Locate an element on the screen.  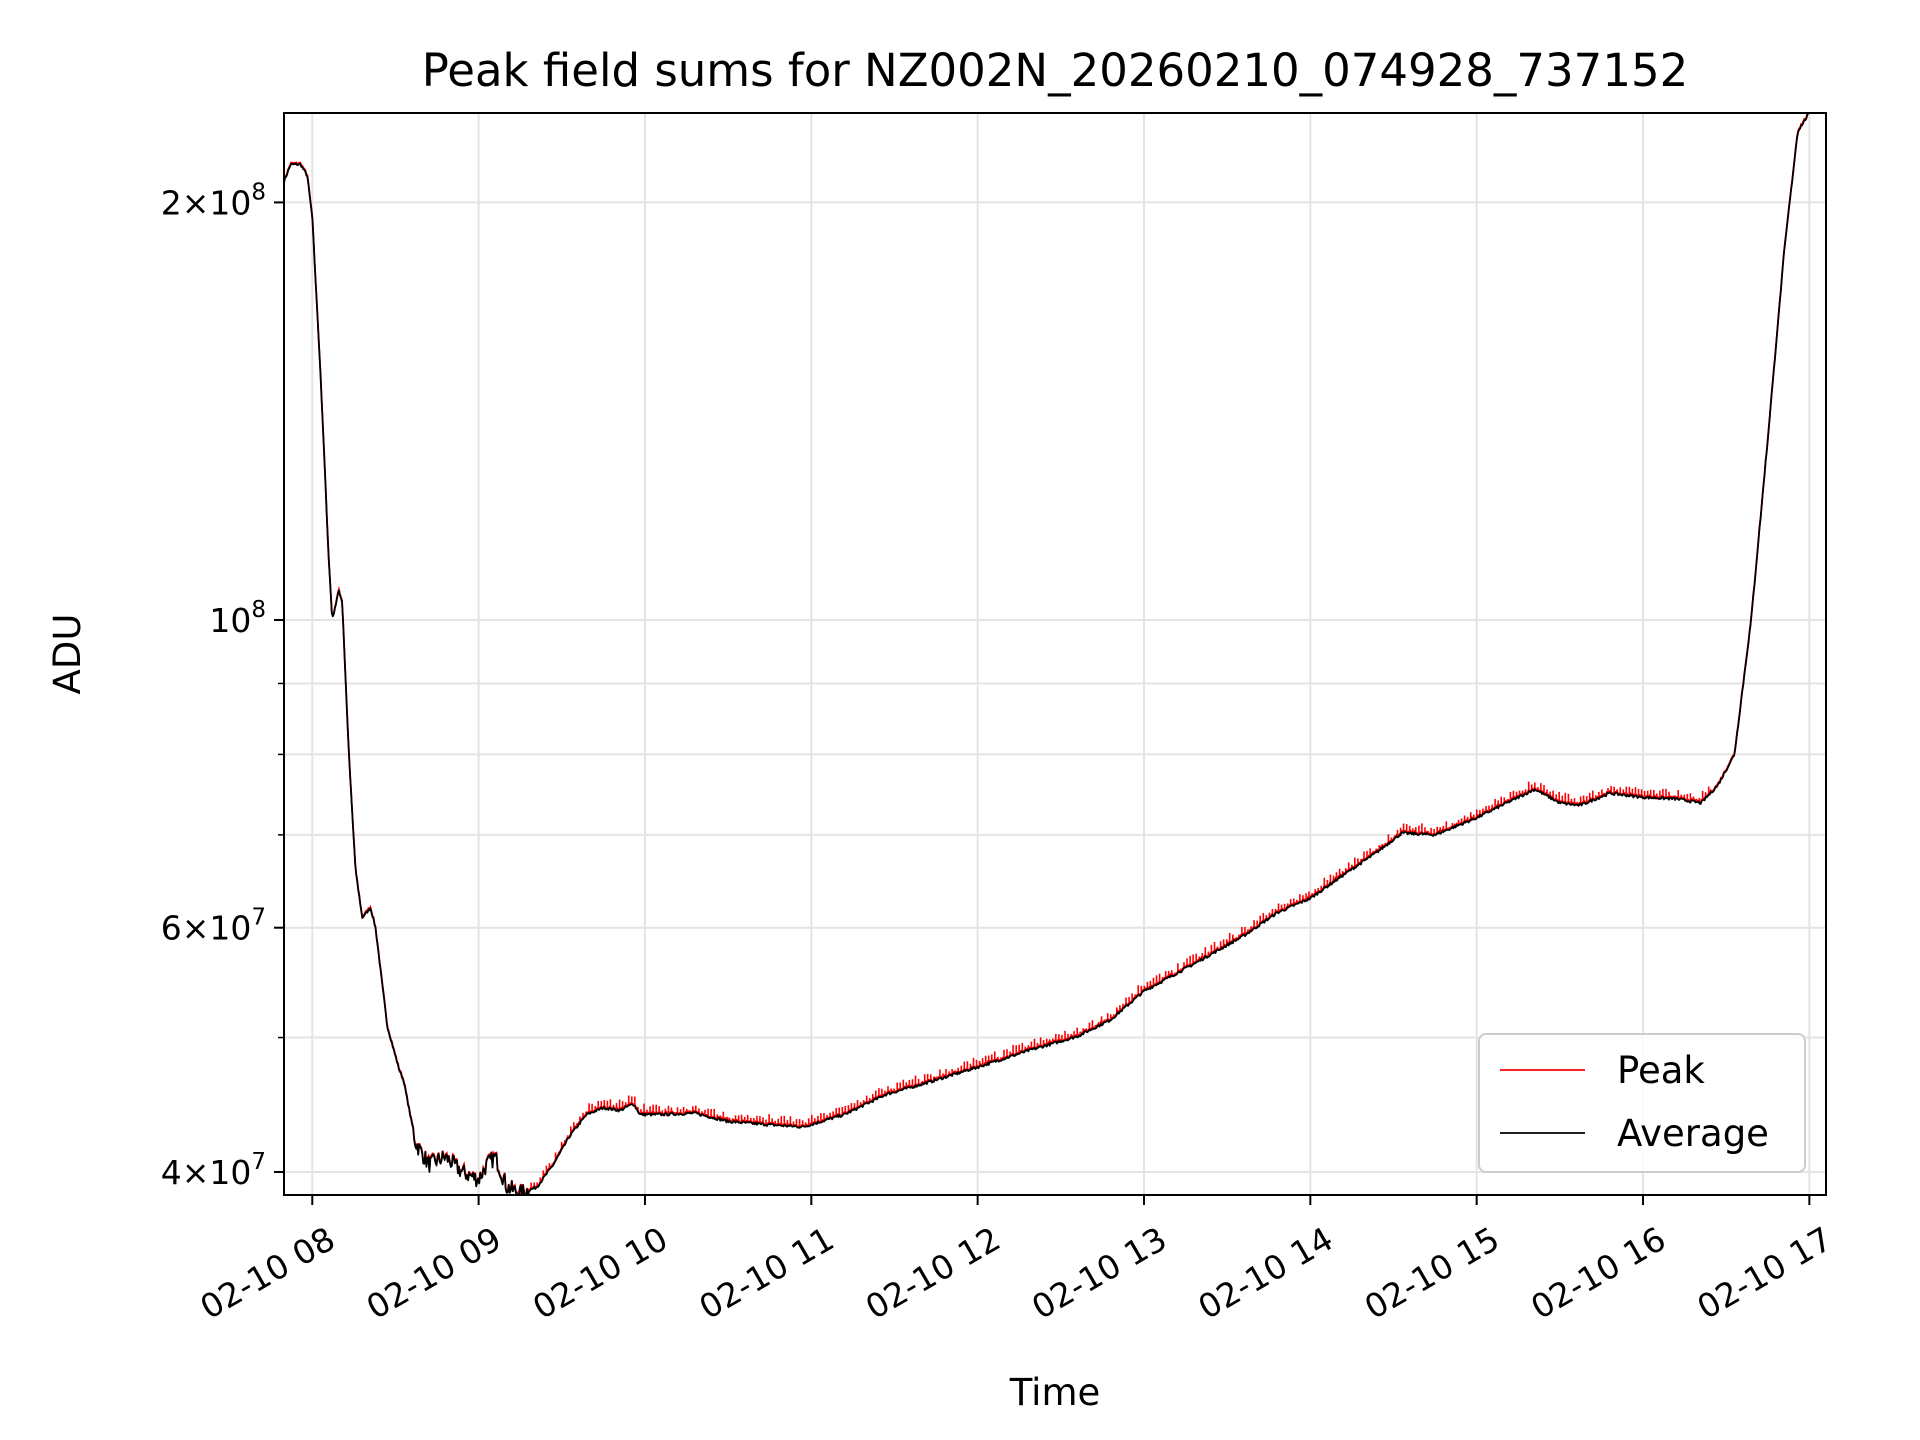
legend-average-label: Average is located at coordinates (1693, 1133).